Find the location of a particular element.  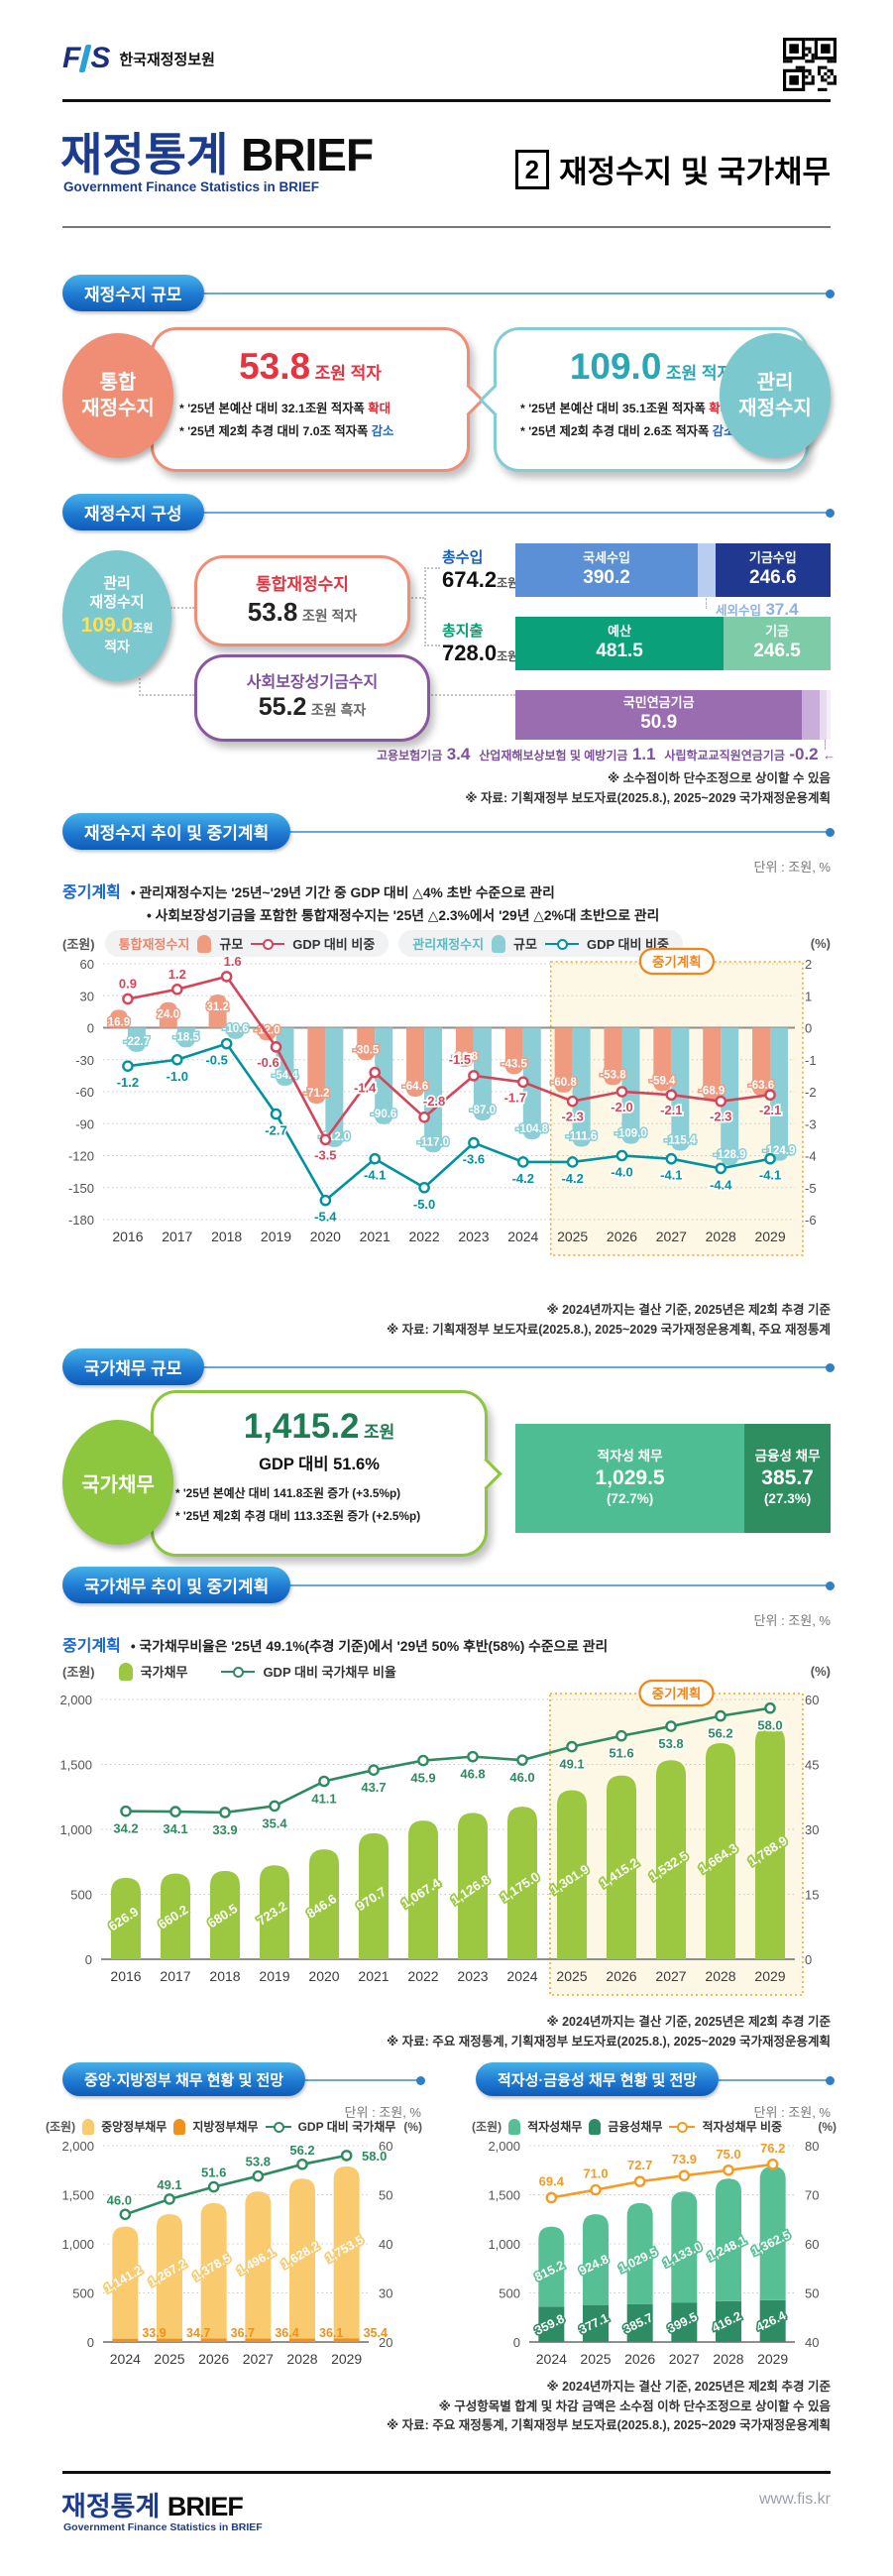

social-fund-bar: 국민연금기금 50.9 is located at coordinates (673, 715).